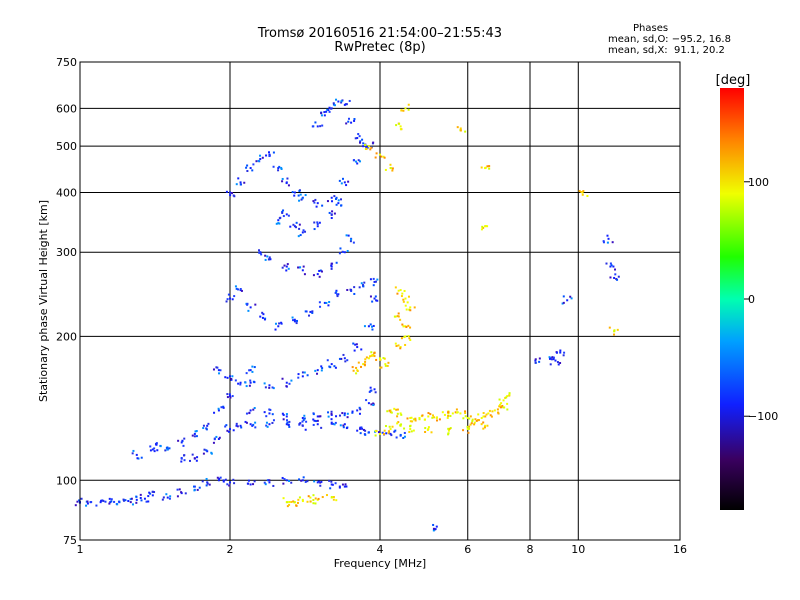 The image size is (800, 600). What do you see at coordinates (732, 299) in the screenshot?
I see `colorbar` at bounding box center [732, 299].